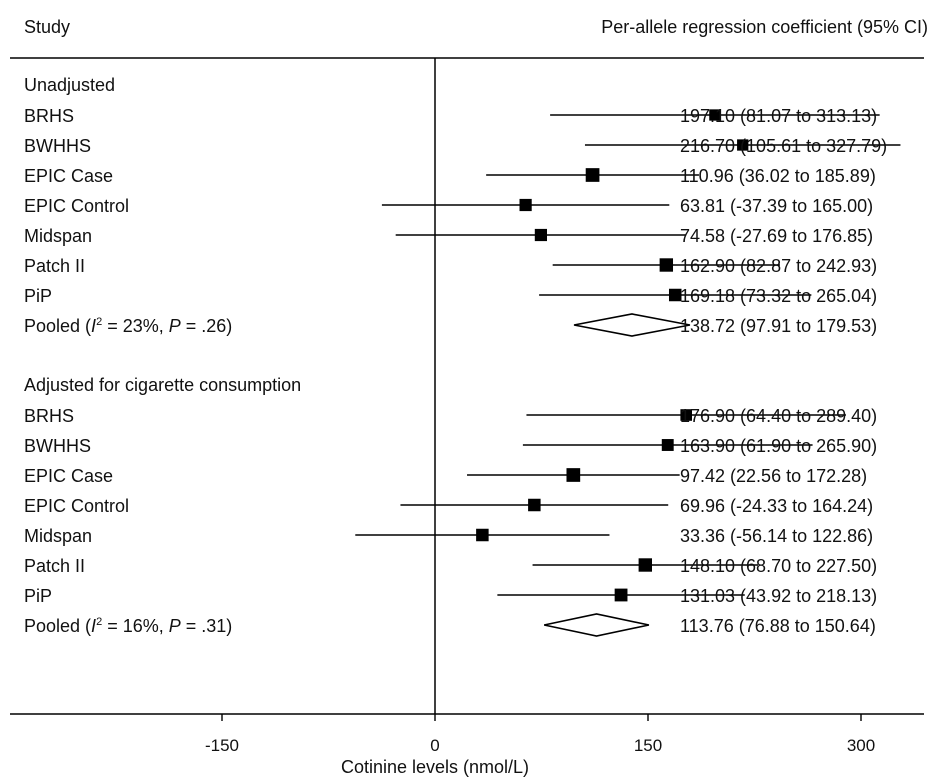 The image size is (934, 778). I want to click on ci-value-text: 197.10 (81.07 to 313.13), so click(778, 116).